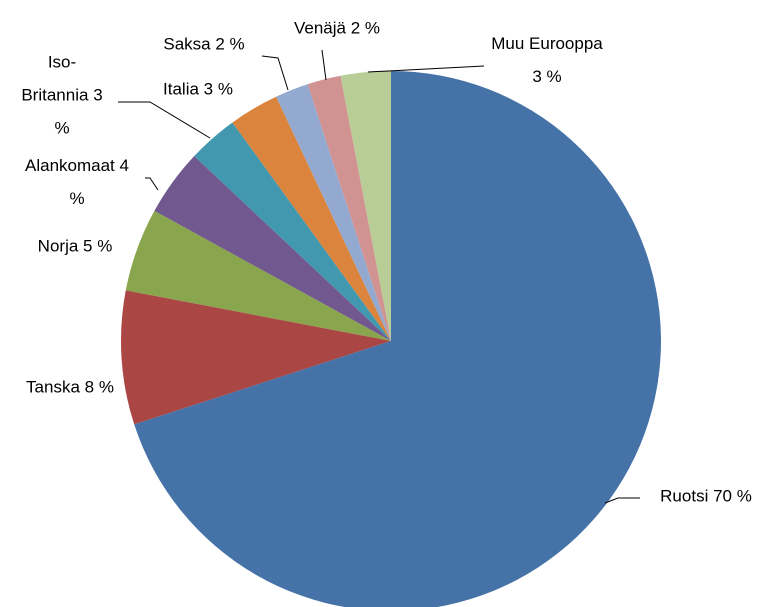  Describe the element at coordinates (99, 387) in the screenshot. I see `value-label: 8 %` at that location.